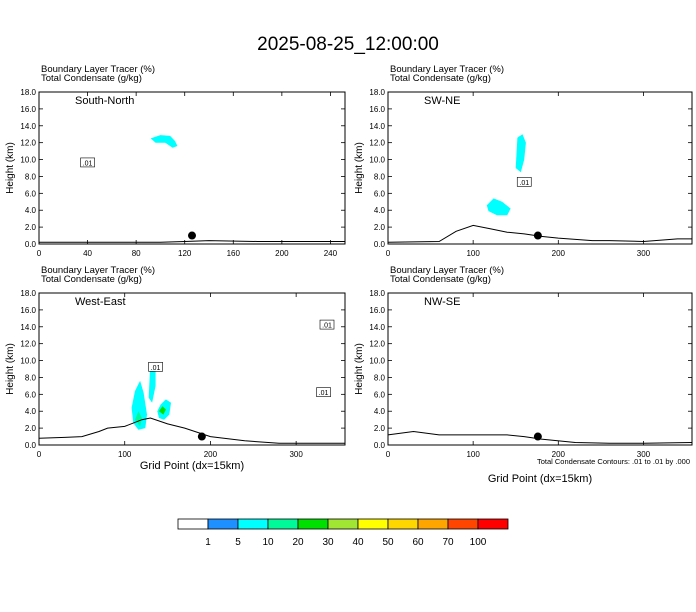 The height and width of the screenshot is (612, 696). I want to click on colorbar-label: 5, so click(238, 542).